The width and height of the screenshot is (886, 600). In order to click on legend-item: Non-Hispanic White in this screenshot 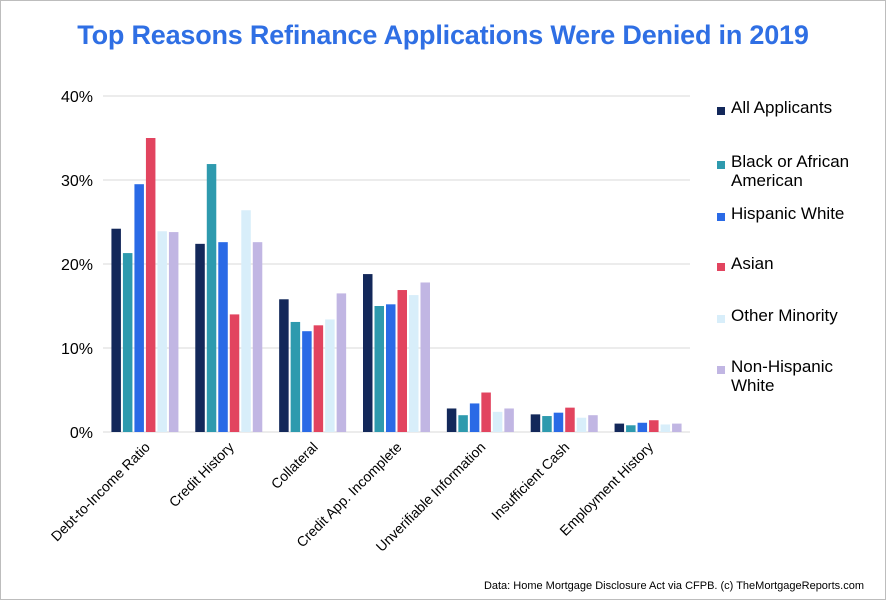, I will do `click(794, 376)`.